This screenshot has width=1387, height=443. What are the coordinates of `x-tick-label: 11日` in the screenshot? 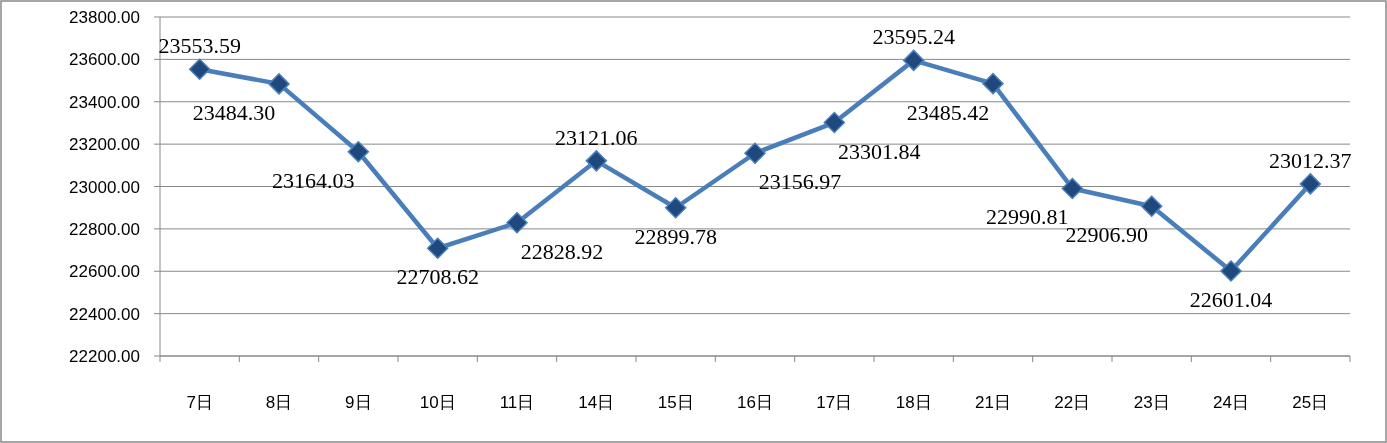 It's located at (517, 402).